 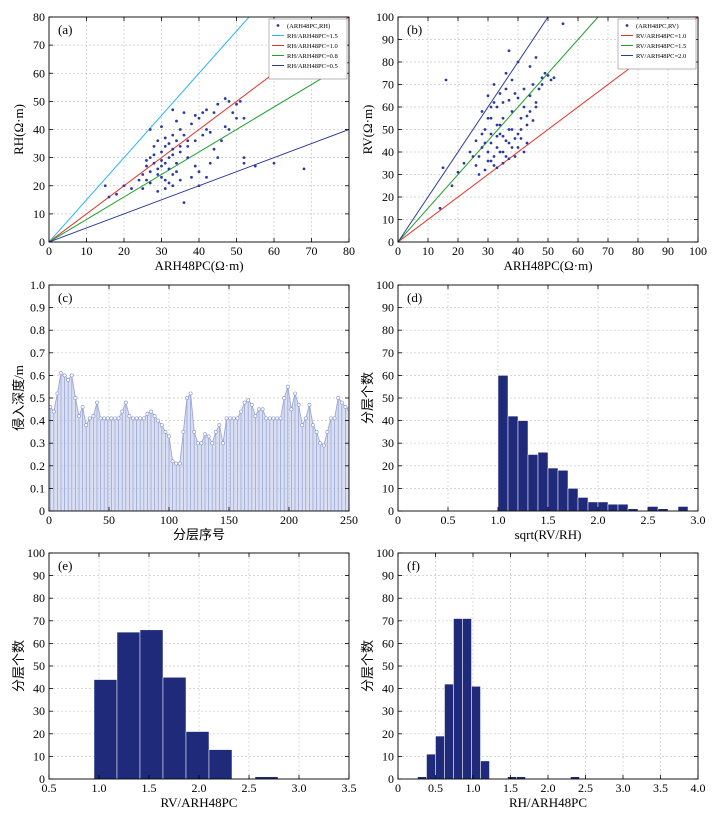 What do you see at coordinates (547, 265) in the screenshot?
I see `x-axis-label: ARH48PC(Ω·m)` at bounding box center [547, 265].